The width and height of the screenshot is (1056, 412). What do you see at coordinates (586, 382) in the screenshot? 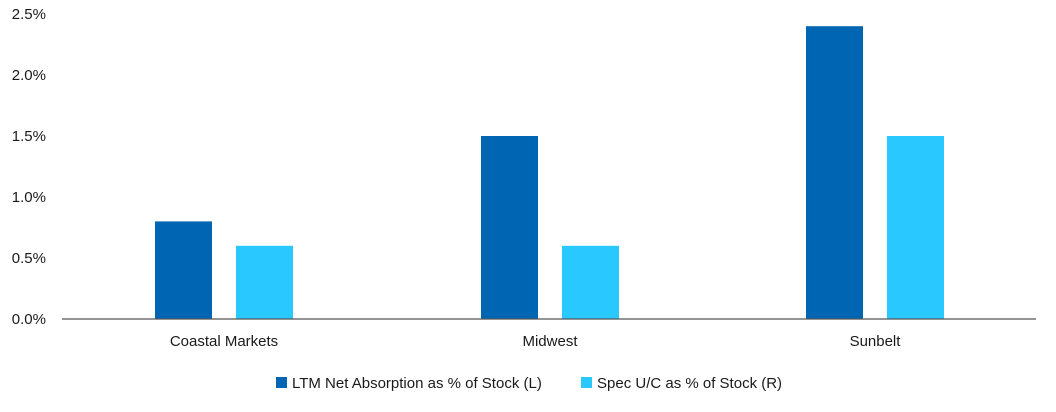
I see `legend-swatch-spec-uc` at bounding box center [586, 382].